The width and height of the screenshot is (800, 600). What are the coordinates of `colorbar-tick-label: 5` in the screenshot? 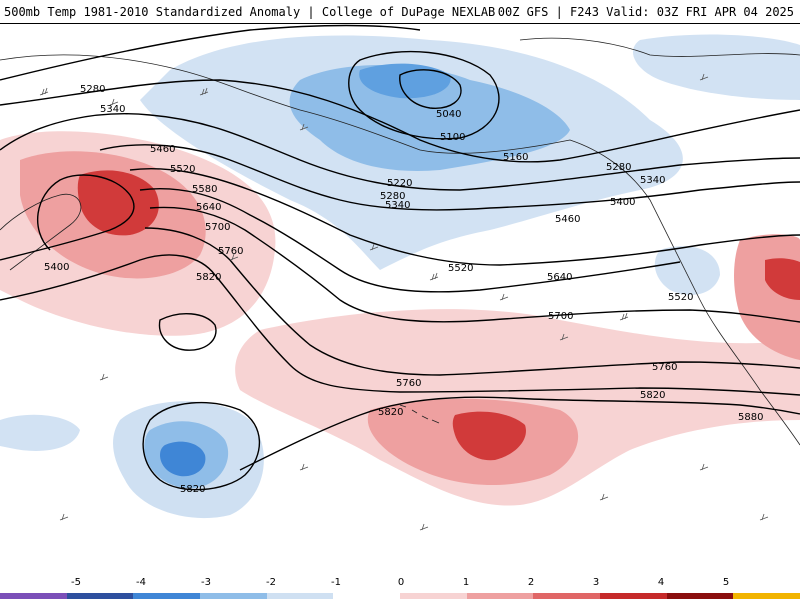 It's located at (726, 582).